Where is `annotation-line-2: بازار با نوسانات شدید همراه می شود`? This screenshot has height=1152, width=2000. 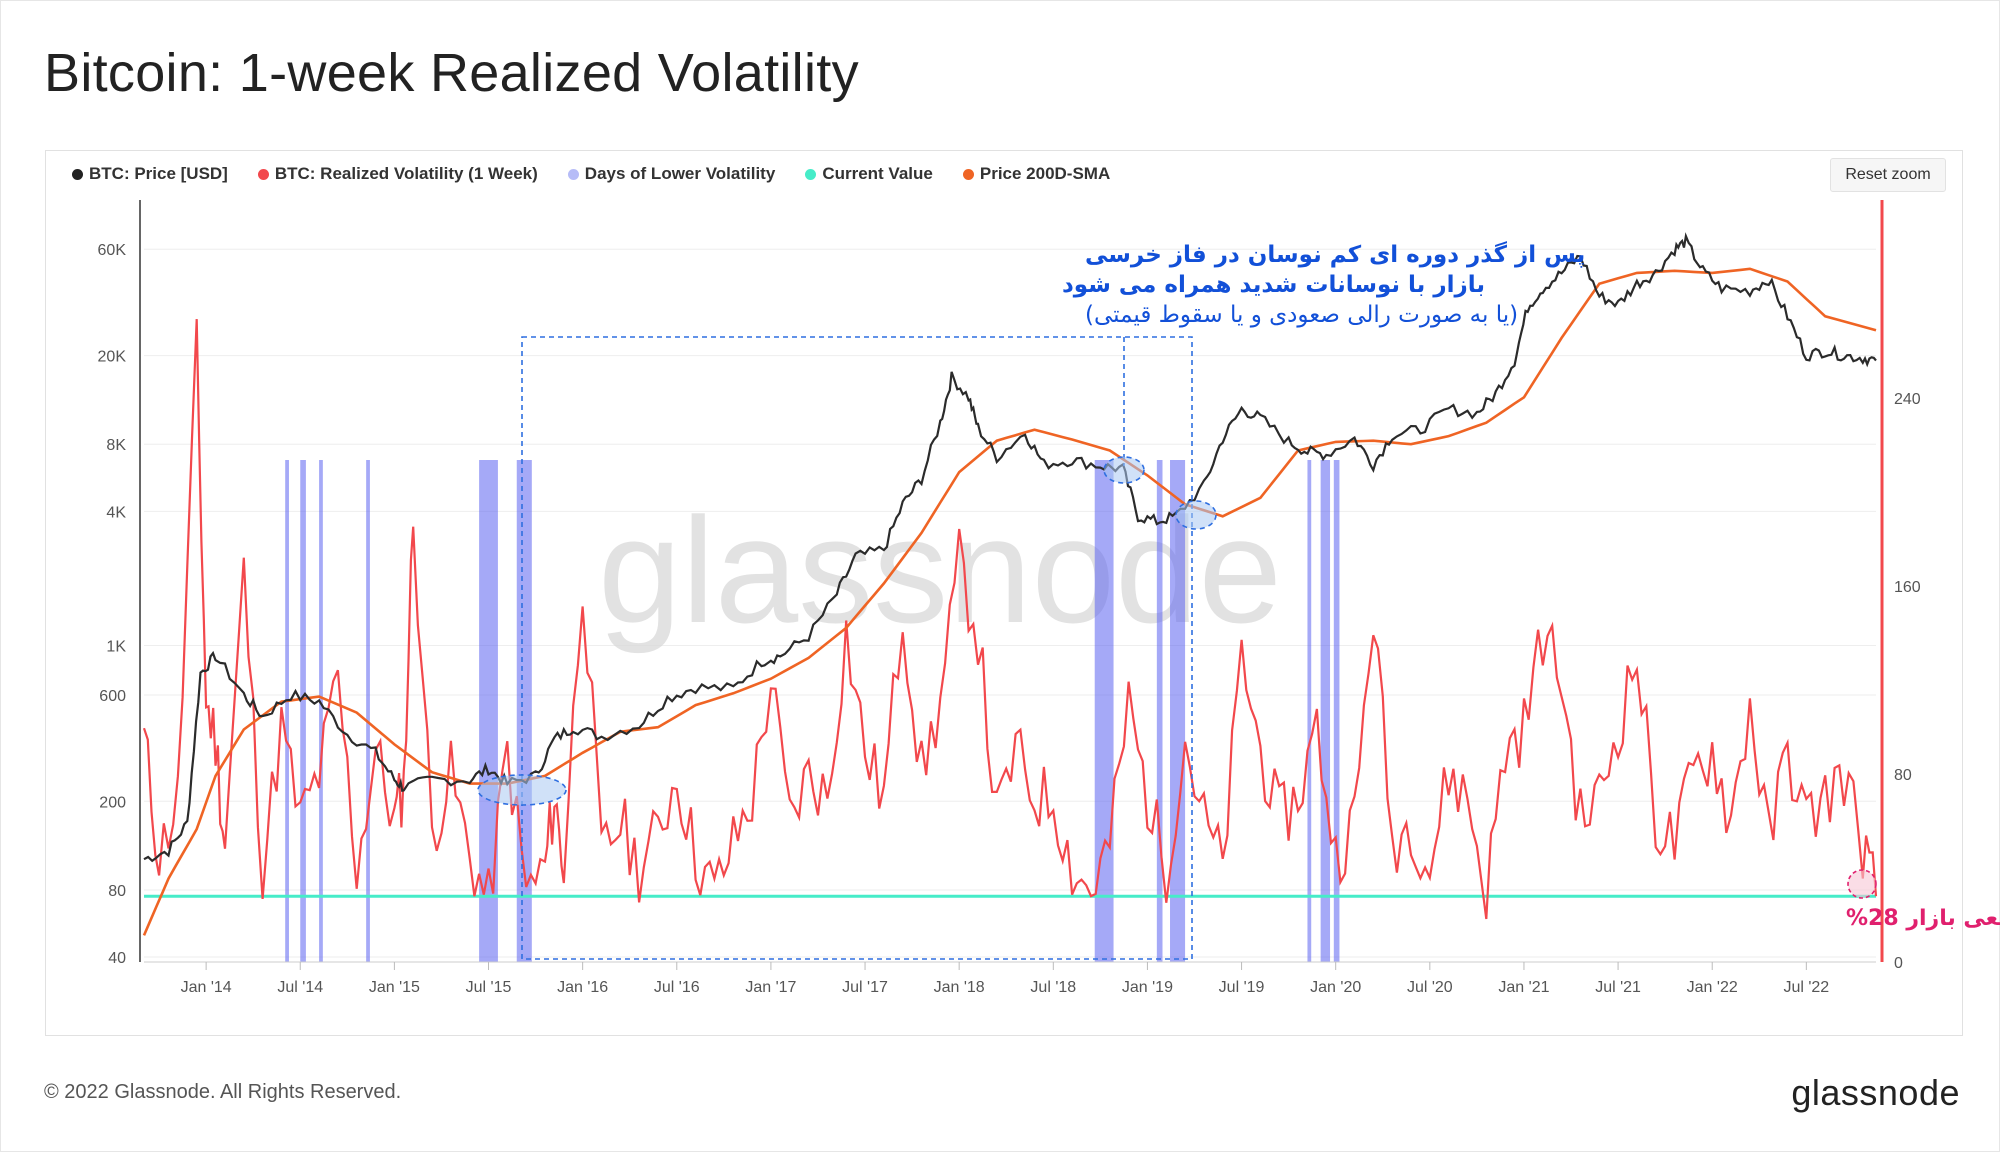
annotation-line-2: بازار با نوسانات شدید همراه می شود is located at coordinates (1273, 285).